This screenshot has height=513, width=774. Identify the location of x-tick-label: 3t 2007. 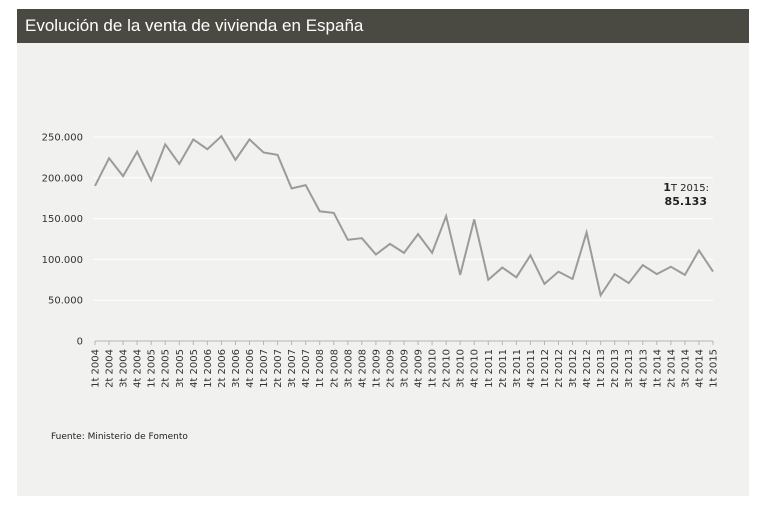
(292, 368).